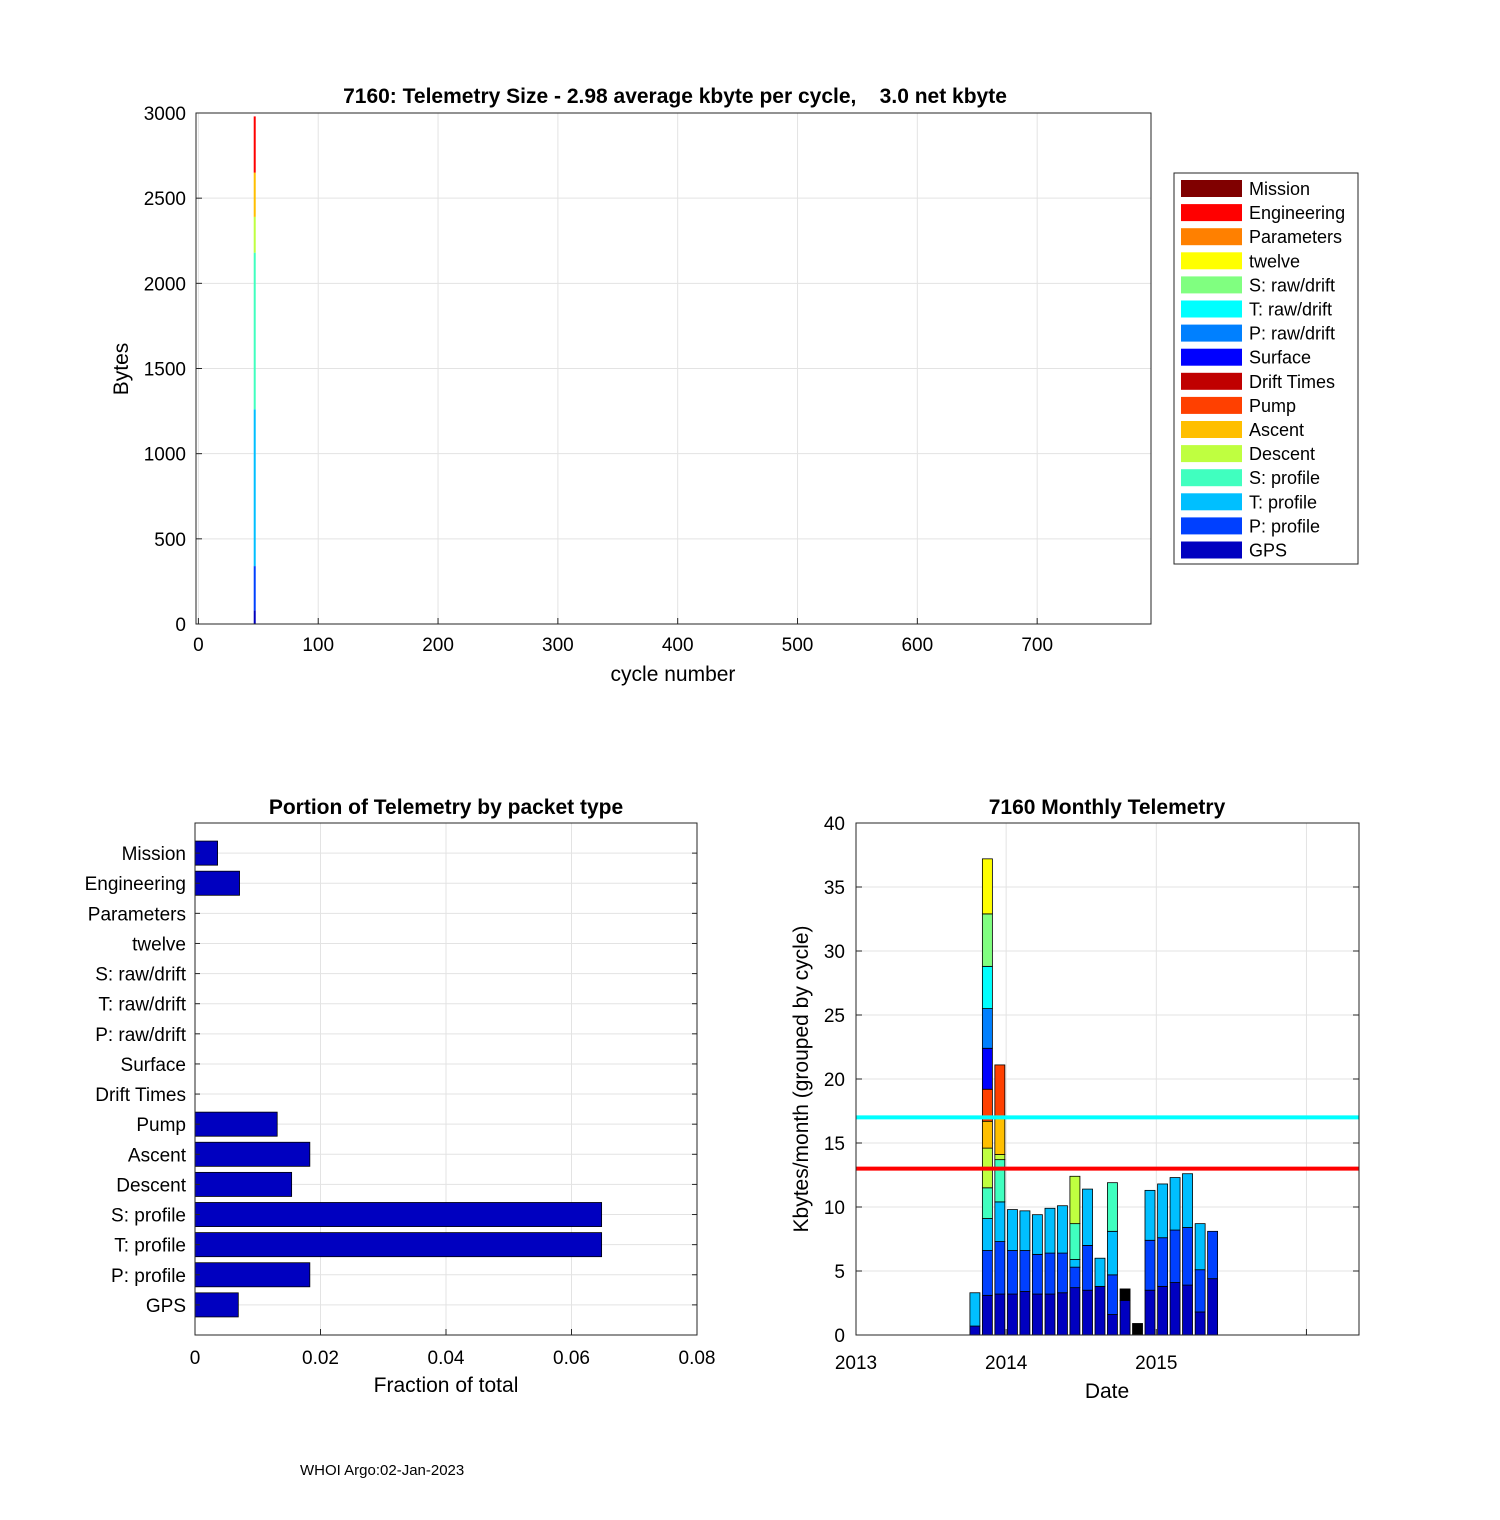 The image size is (1500, 1520). What do you see at coordinates (140, 1095) in the screenshot?
I see `fraction-chart-category-label: Drift Times` at bounding box center [140, 1095].